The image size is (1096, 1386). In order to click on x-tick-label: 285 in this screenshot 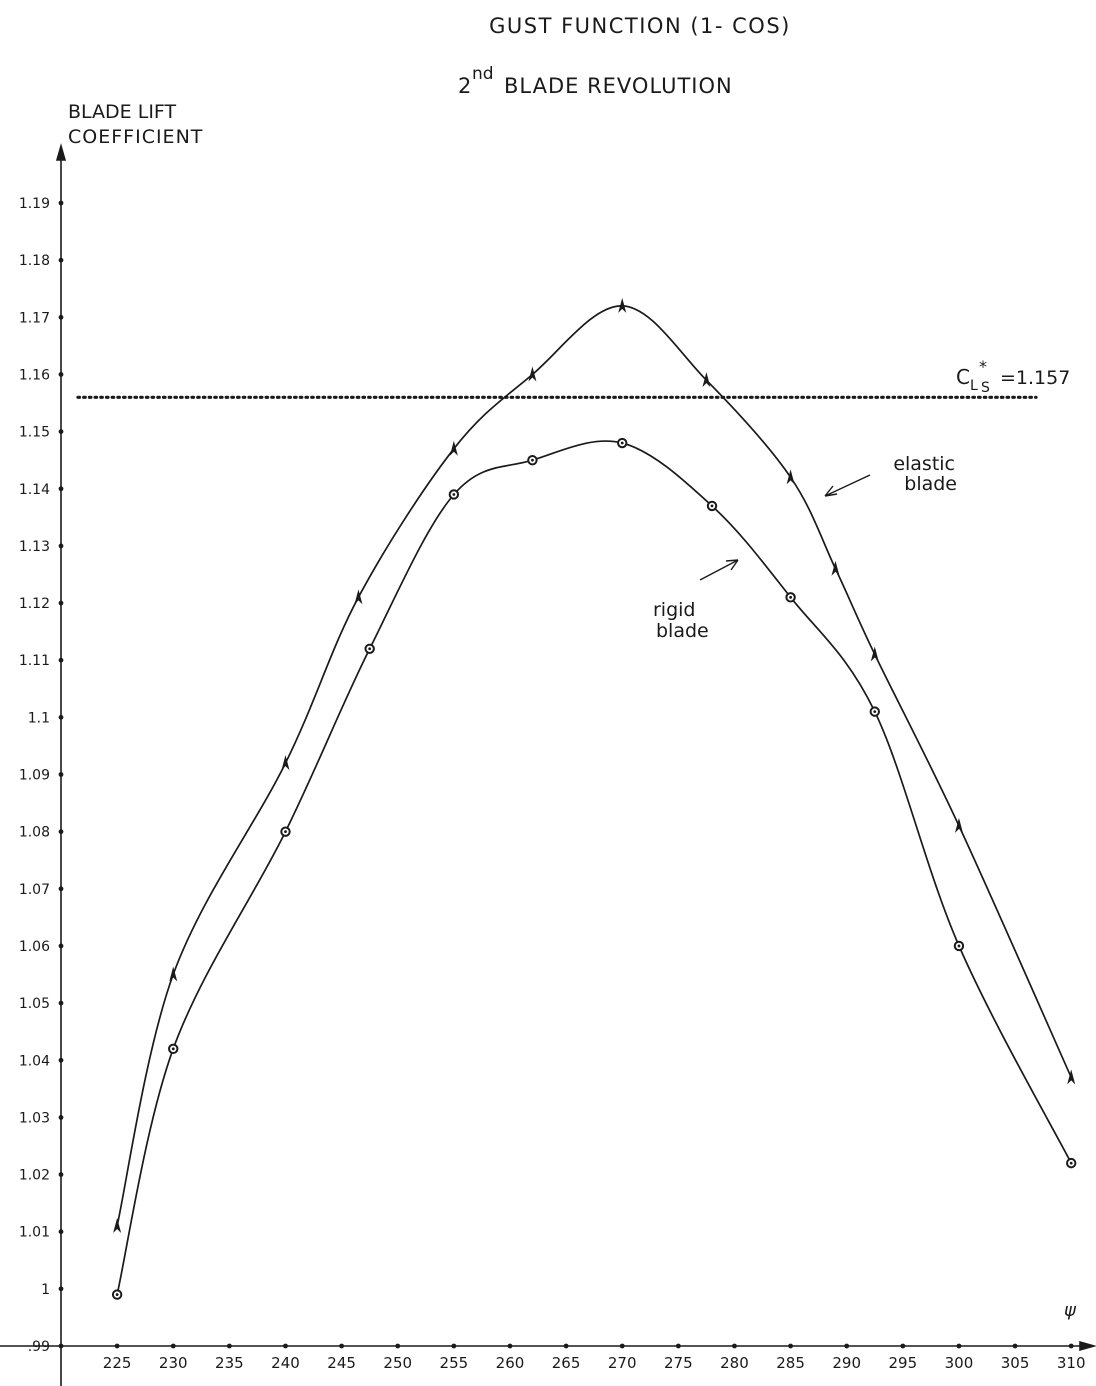, I will do `click(790, 1363)`.